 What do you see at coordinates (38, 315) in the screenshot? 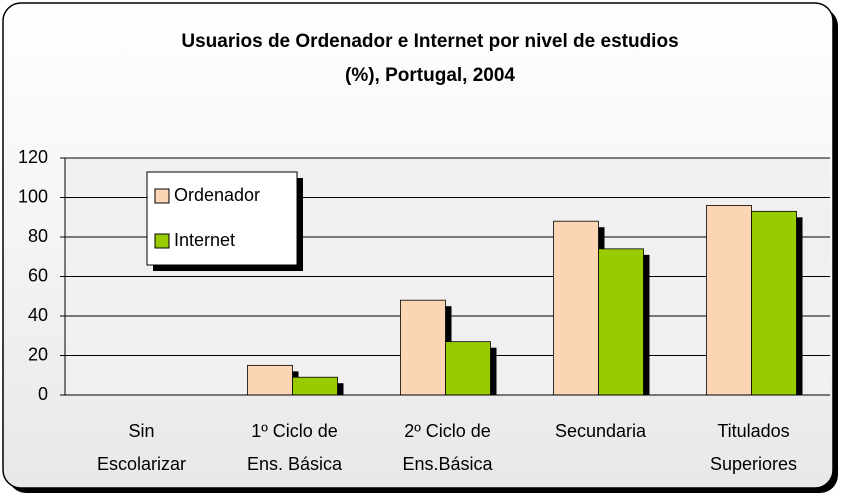
I see `y-tick-label: 40` at bounding box center [38, 315].